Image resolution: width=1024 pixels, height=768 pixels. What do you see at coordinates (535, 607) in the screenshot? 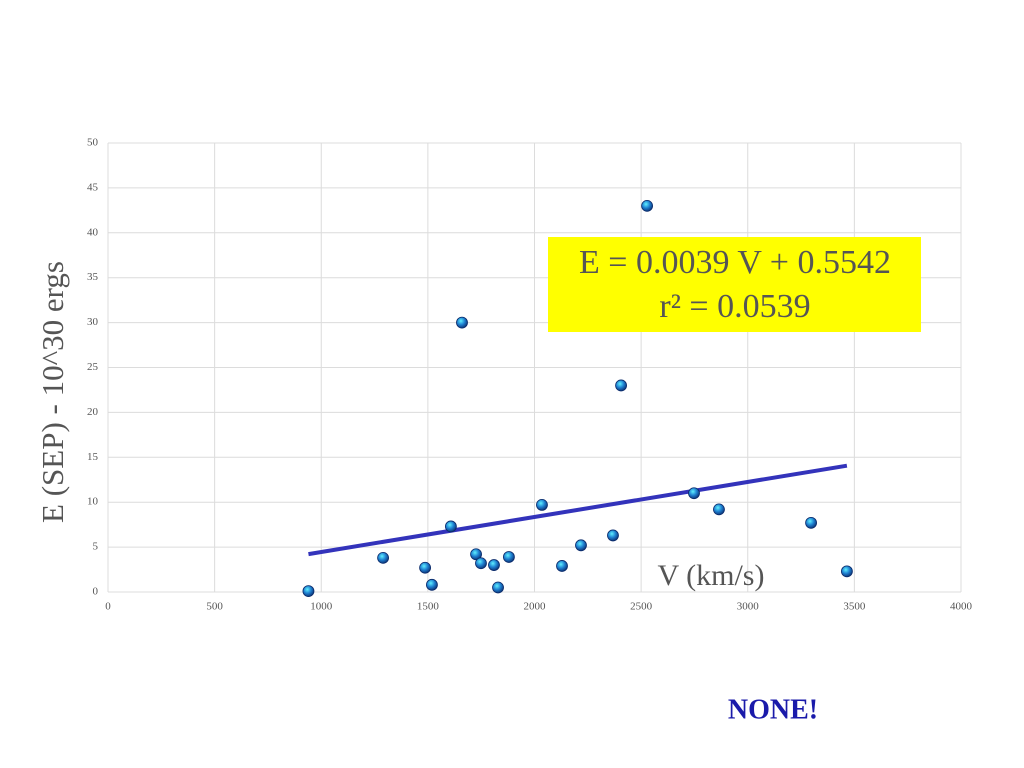
I see `x-tick-label: 2000` at bounding box center [535, 607].